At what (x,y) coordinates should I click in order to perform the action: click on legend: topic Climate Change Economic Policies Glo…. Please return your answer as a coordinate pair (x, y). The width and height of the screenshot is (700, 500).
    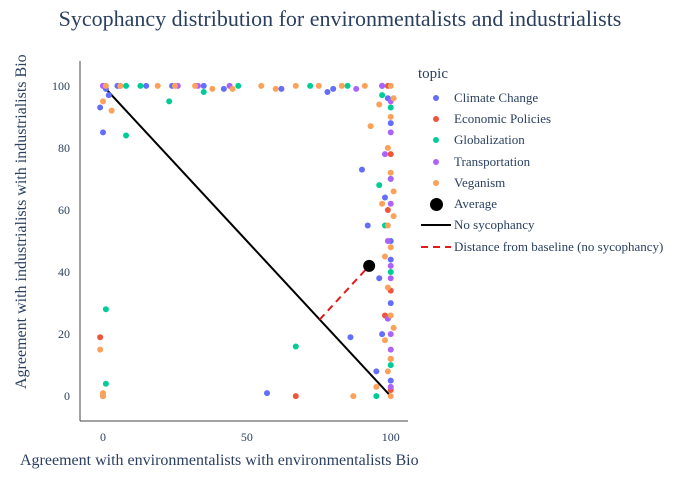
    Looking at the image, I should click on (540, 161).